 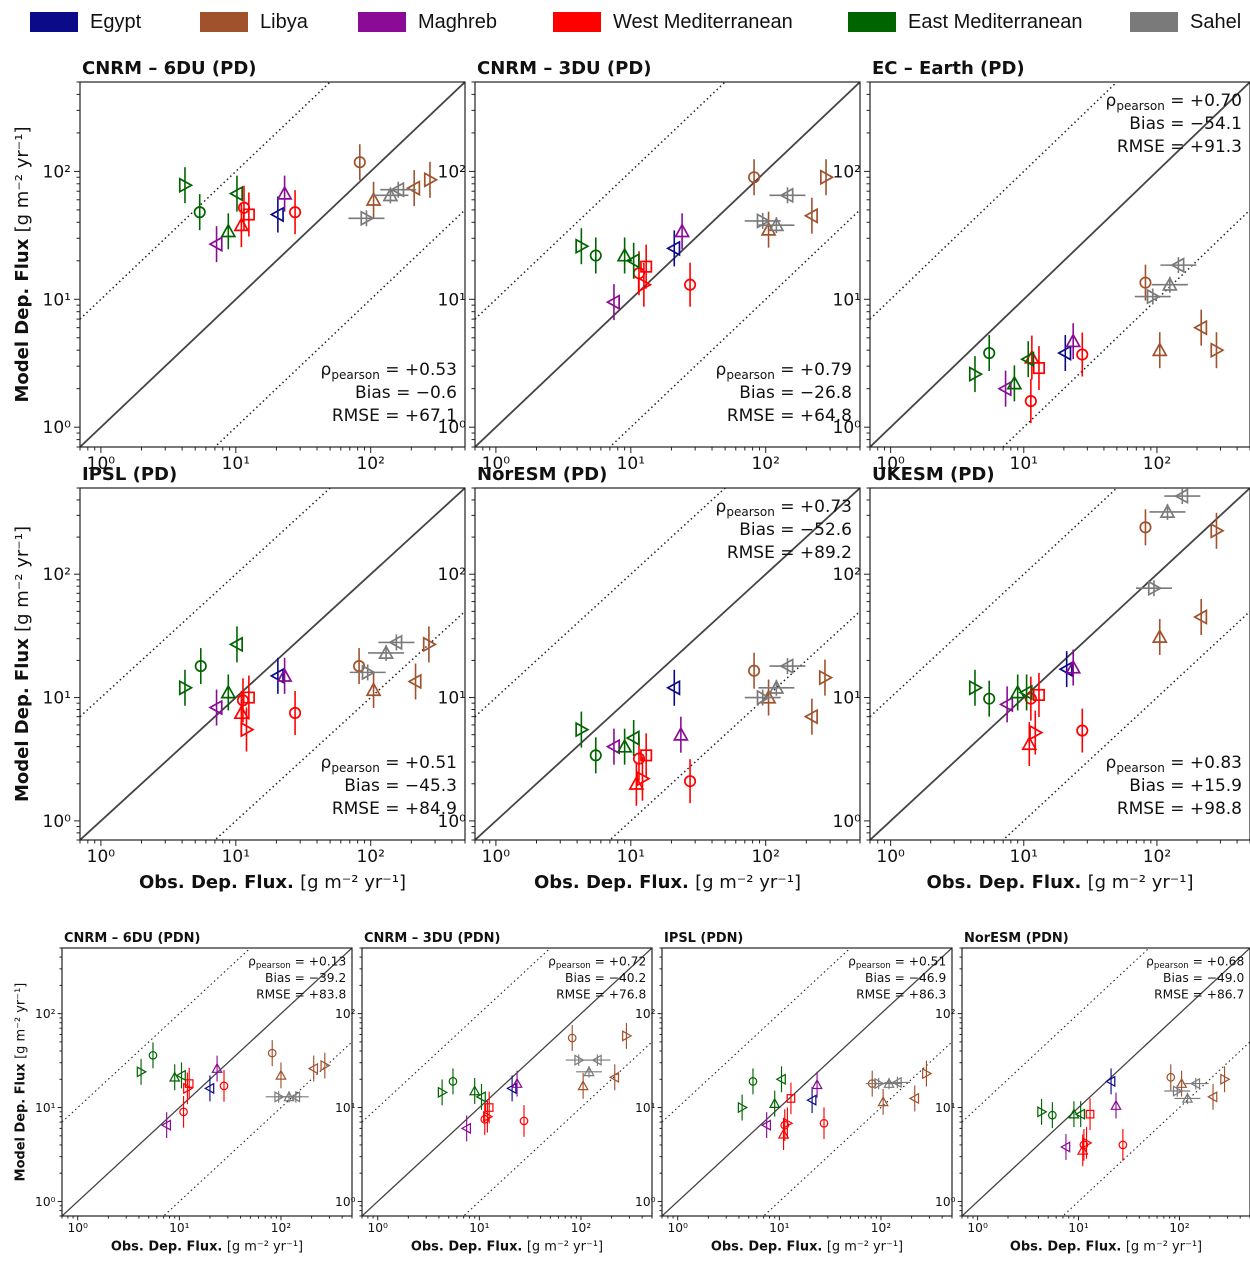 I want to click on stat-rmse: RMSE = +83.8, so click(x=301, y=994).